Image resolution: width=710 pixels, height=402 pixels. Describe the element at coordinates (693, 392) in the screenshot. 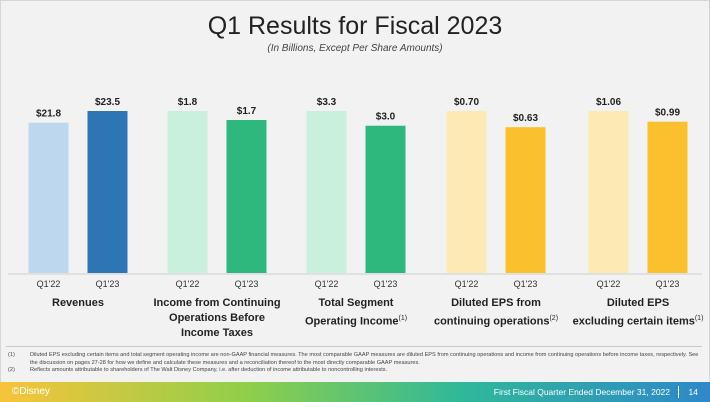

I see `page-number: 14` at that location.